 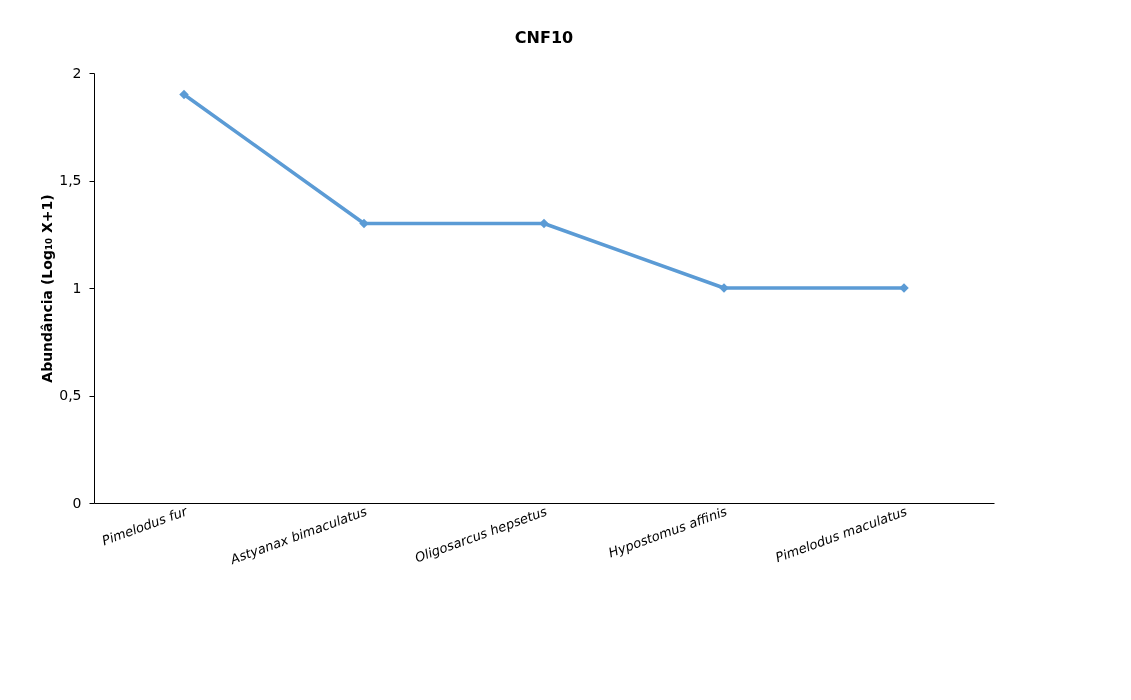 What do you see at coordinates (70, 180) in the screenshot?
I see `y-tick-label: 1,5` at bounding box center [70, 180].